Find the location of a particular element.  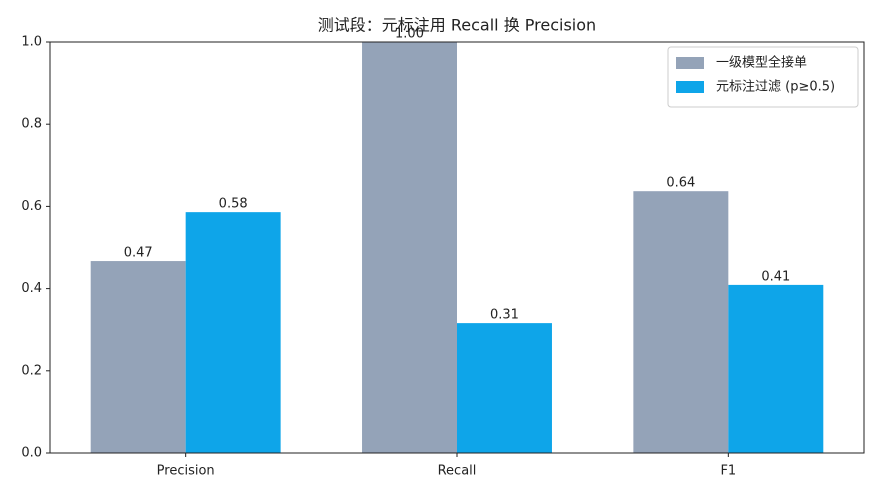

value-label: 0.41 is located at coordinates (775, 276).